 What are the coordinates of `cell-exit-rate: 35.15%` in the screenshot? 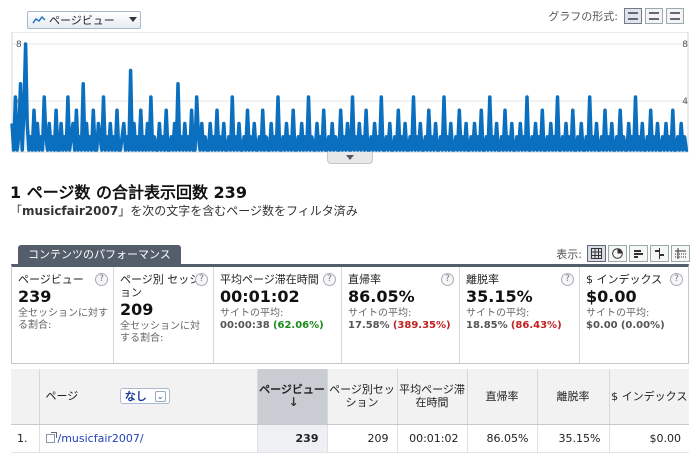 It's located at (573, 438).